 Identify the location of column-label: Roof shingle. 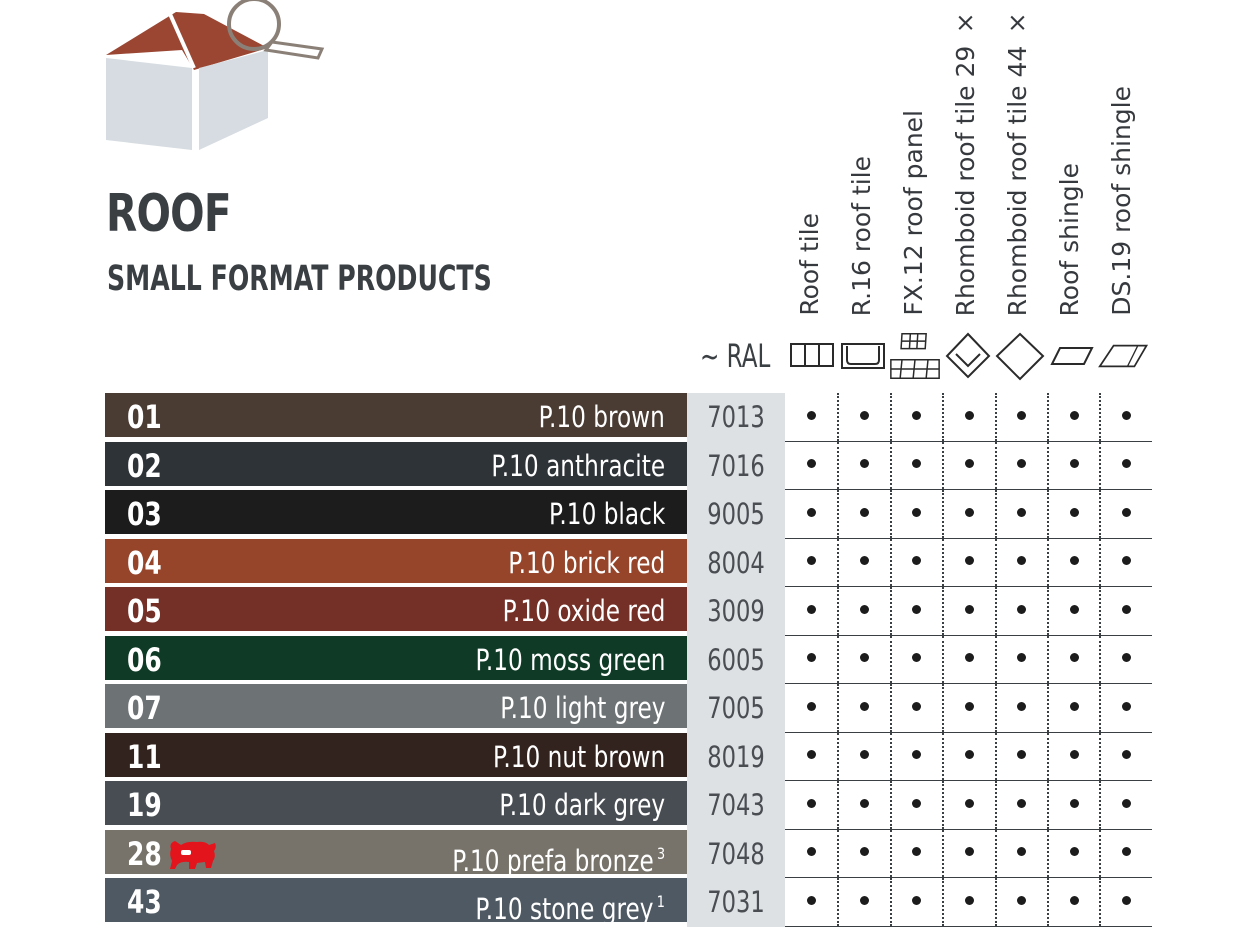
(1069, 239).